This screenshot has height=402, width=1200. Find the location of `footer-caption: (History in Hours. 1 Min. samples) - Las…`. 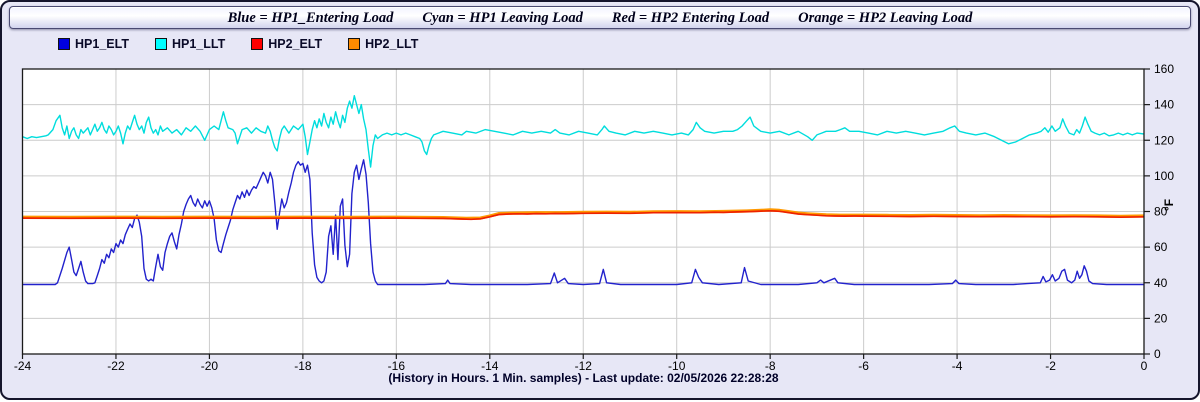

footer-caption: (History in Hours. 1 Min. samples) - Las… is located at coordinates (583, 378).